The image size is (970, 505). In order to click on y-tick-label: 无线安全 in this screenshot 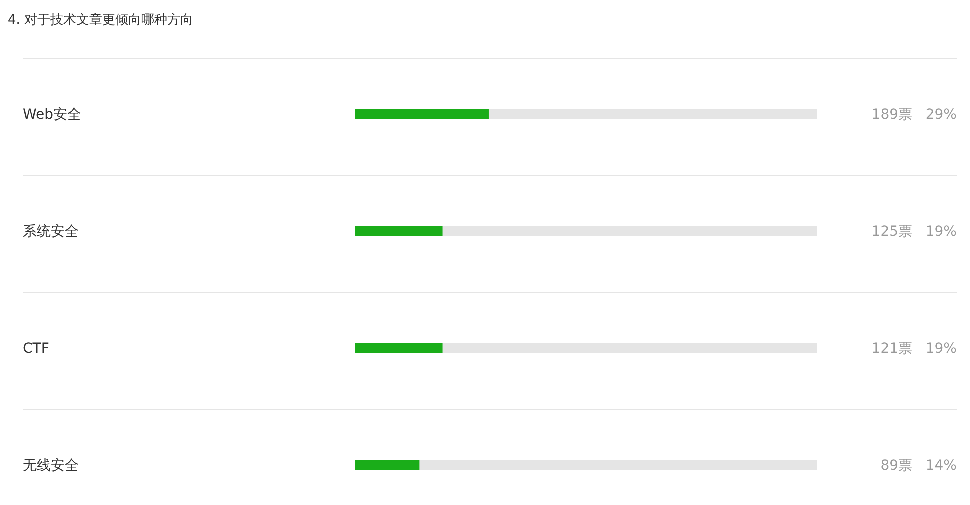, I will do `click(51, 466)`.